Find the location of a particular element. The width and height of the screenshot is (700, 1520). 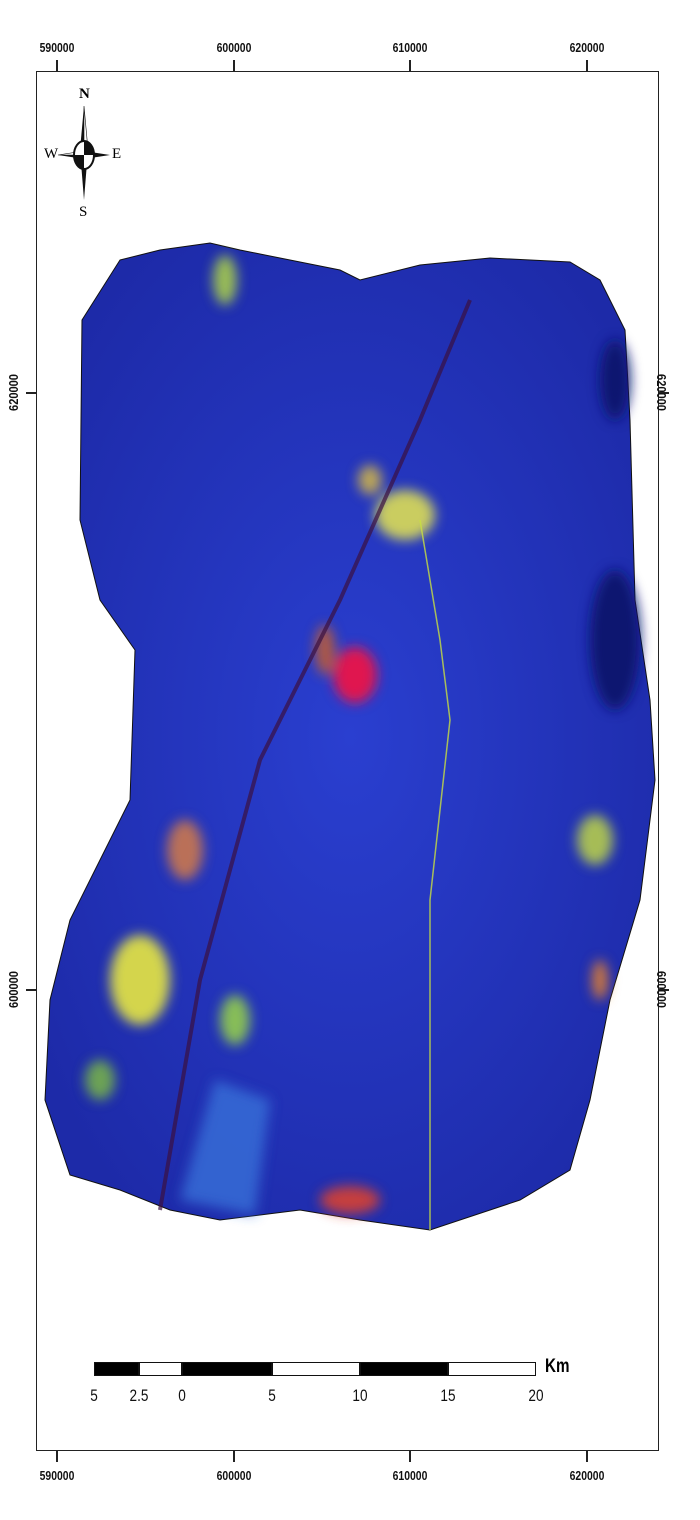

scale-label: 20 is located at coordinates (536, 1395).